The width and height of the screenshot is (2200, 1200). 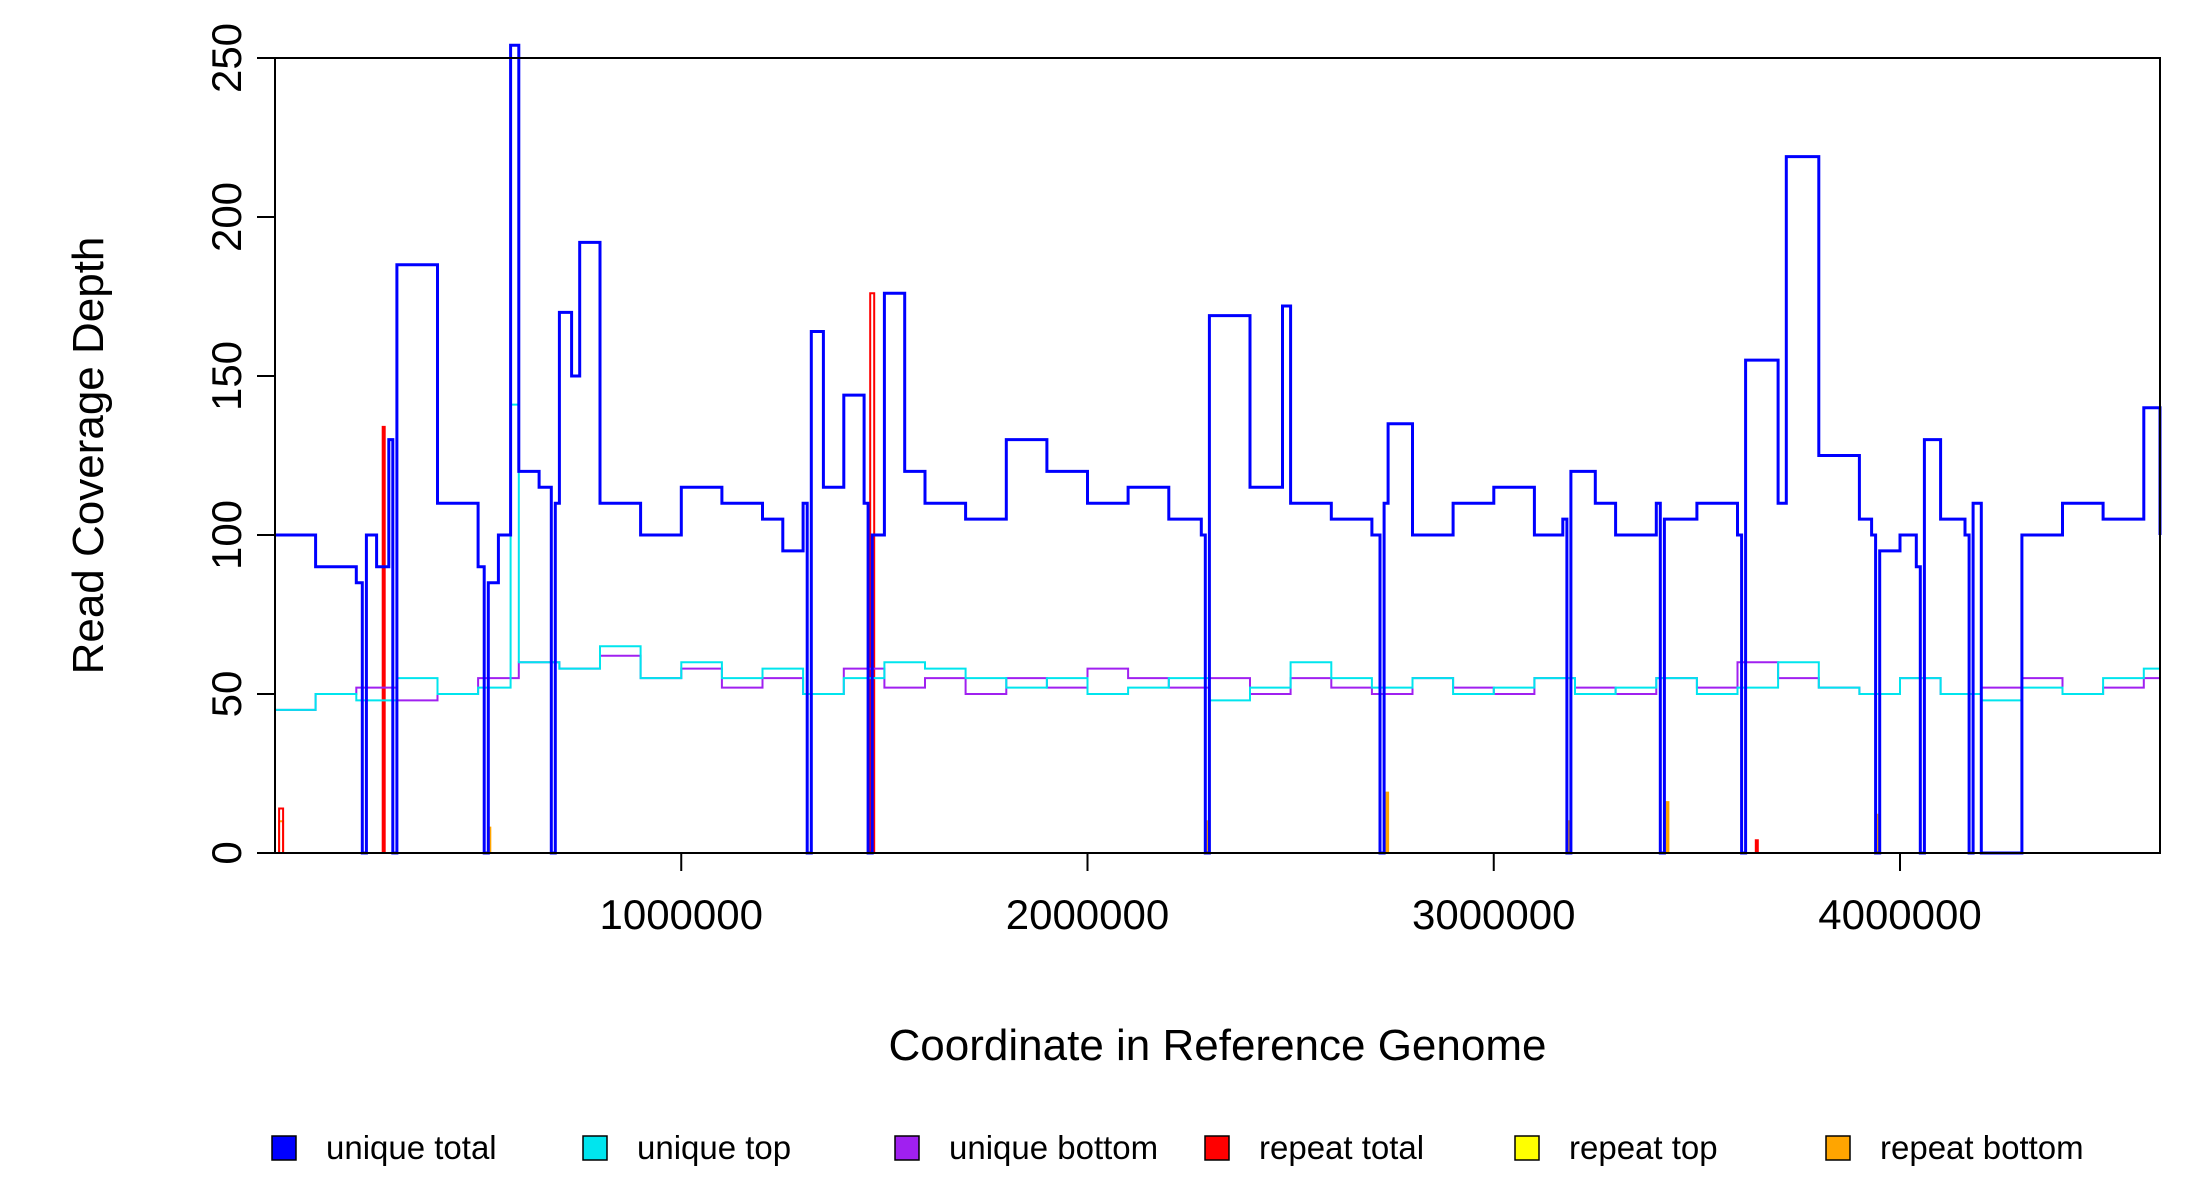 What do you see at coordinates (1290, 895) in the screenshot?
I see `x-axis: 1000000 2000000 3000000 4000000` at bounding box center [1290, 895].